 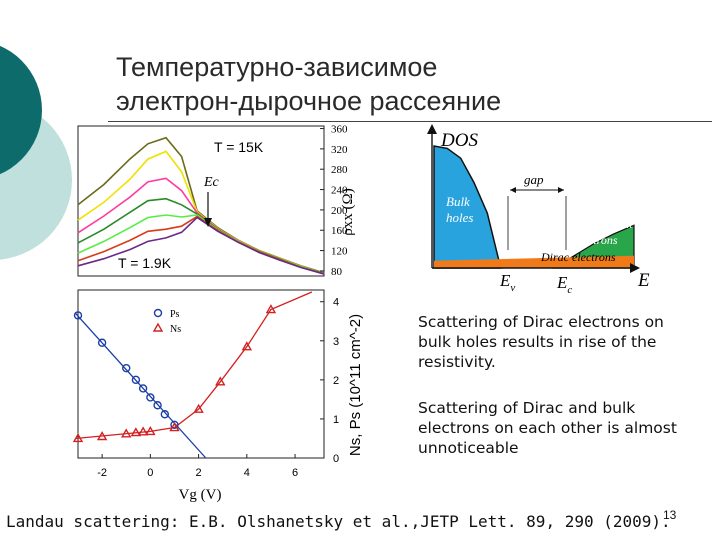 I want to click on ns-fit-line, so click(x=194, y=365).